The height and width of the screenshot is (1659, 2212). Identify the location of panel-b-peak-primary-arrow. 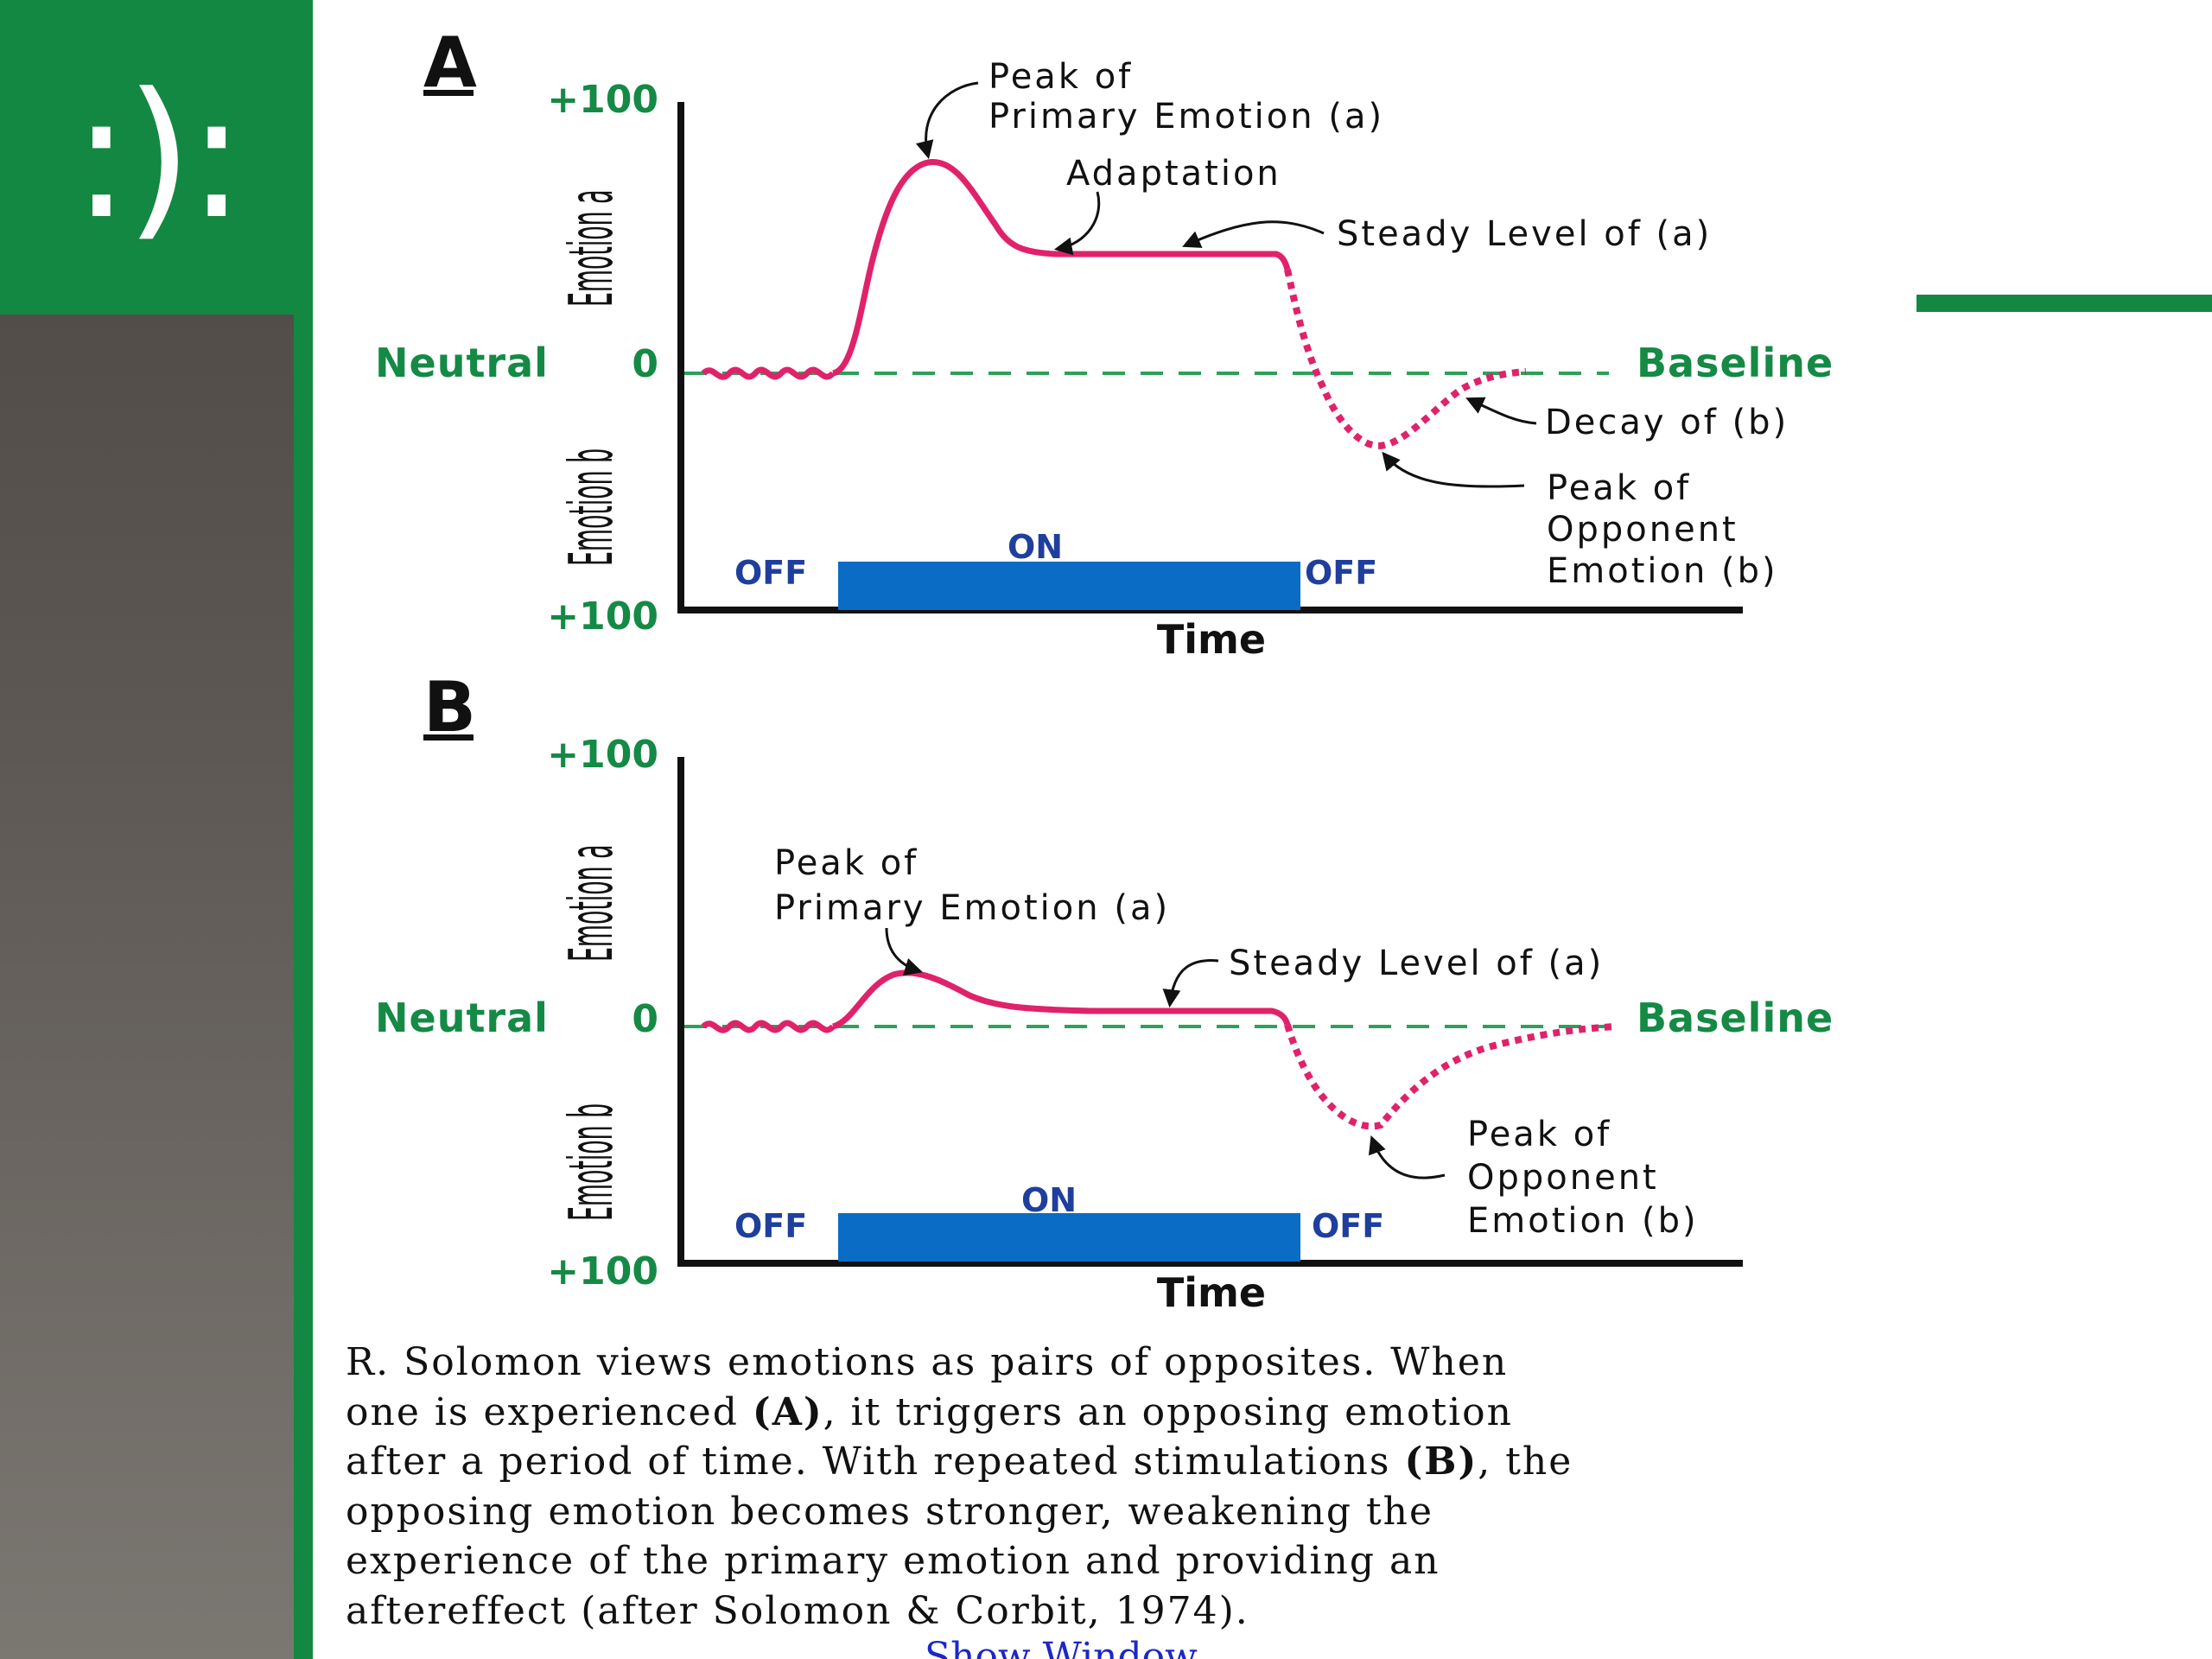
(905, 951).